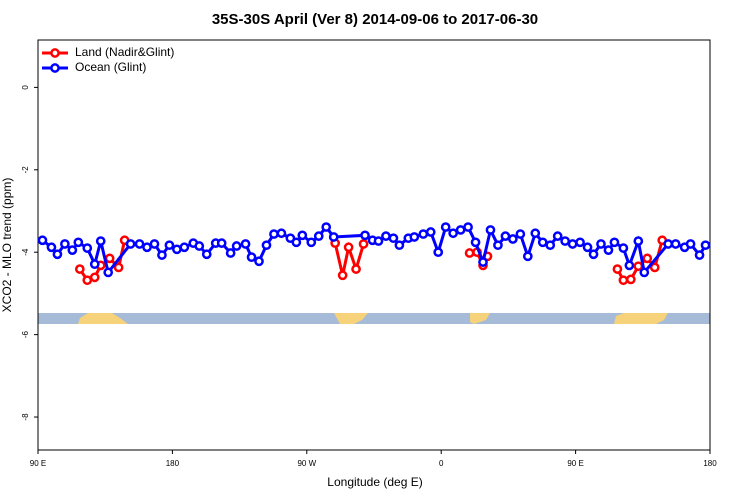 This screenshot has width=750, height=500. What do you see at coordinates (55, 68) in the screenshot?
I see `legend-marker` at bounding box center [55, 68].